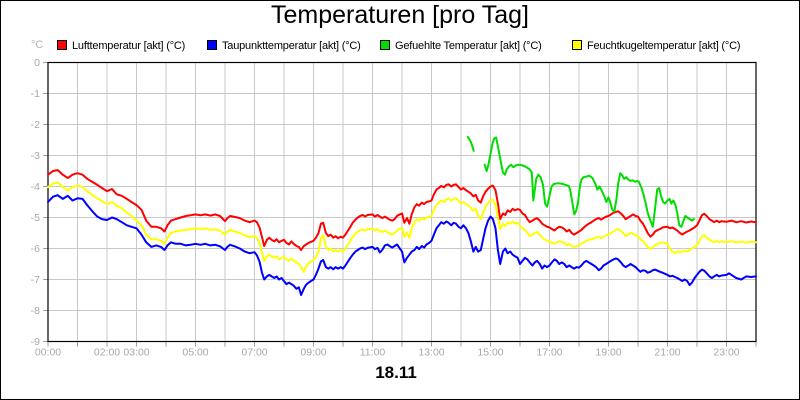 The height and width of the screenshot is (400, 800). I want to click on x-tick-label: 07:00, so click(254, 353).